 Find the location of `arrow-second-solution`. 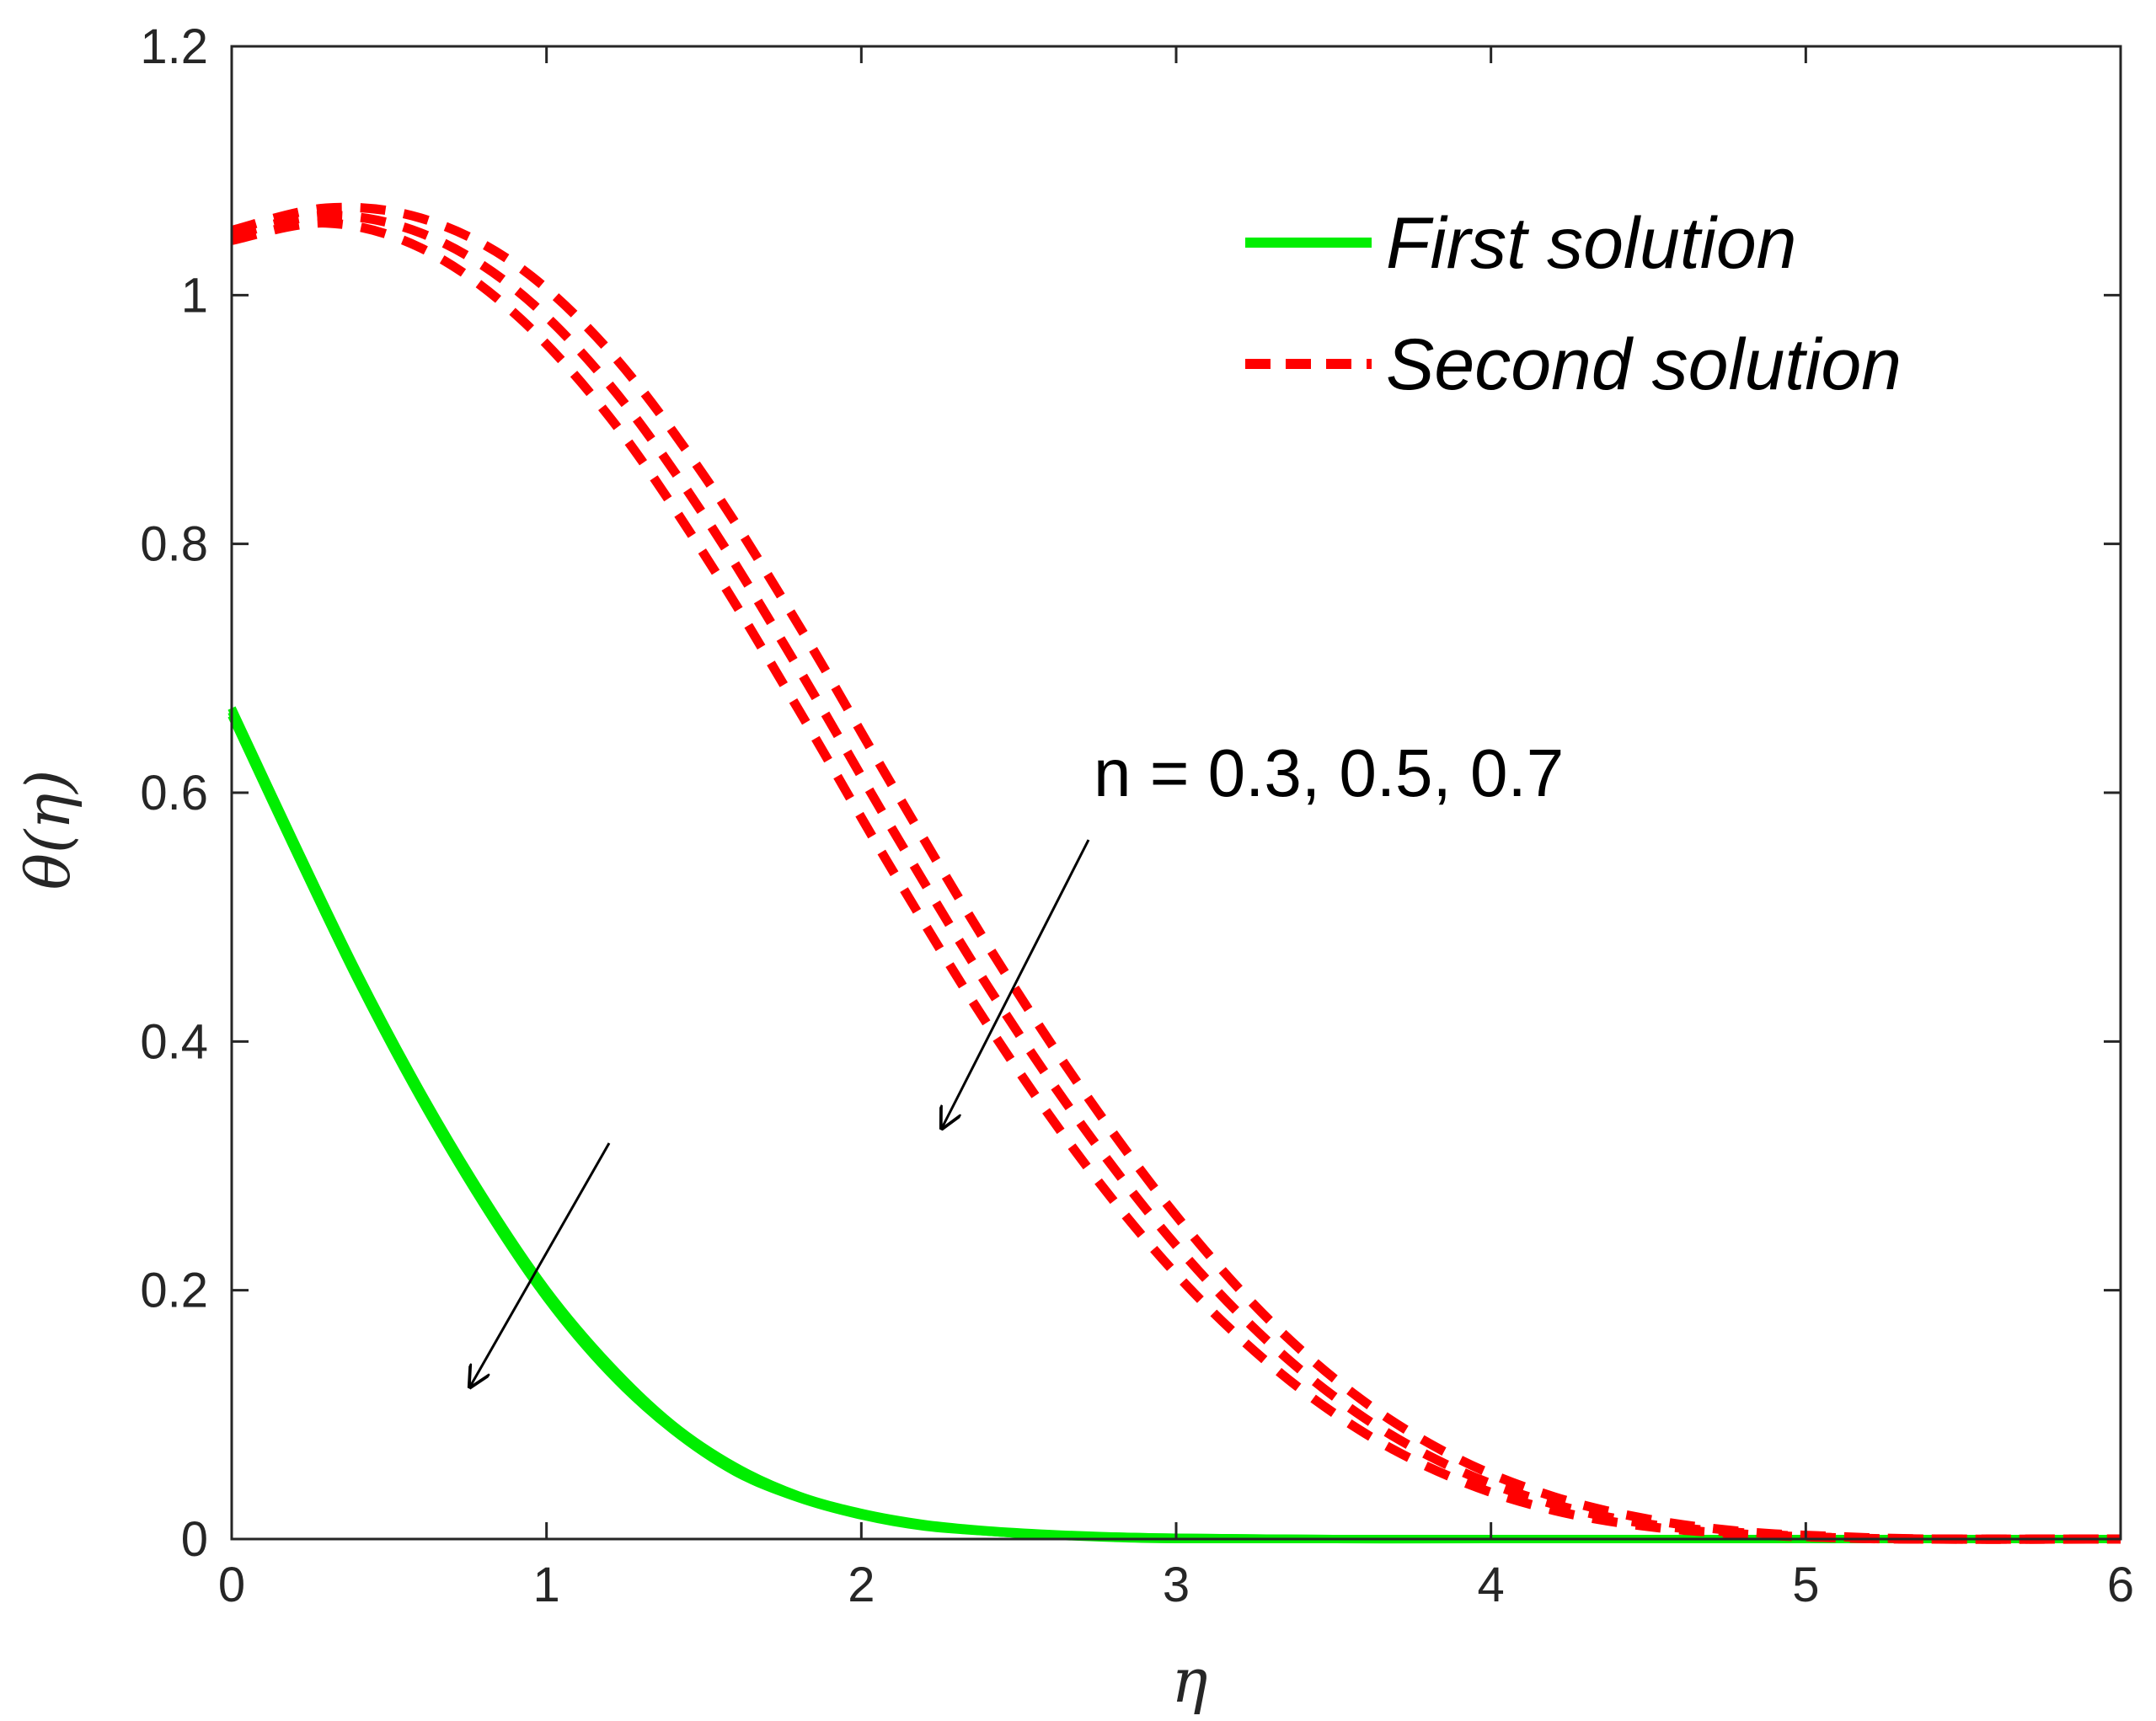

arrow-second-solution is located at coordinates (1016, 983).